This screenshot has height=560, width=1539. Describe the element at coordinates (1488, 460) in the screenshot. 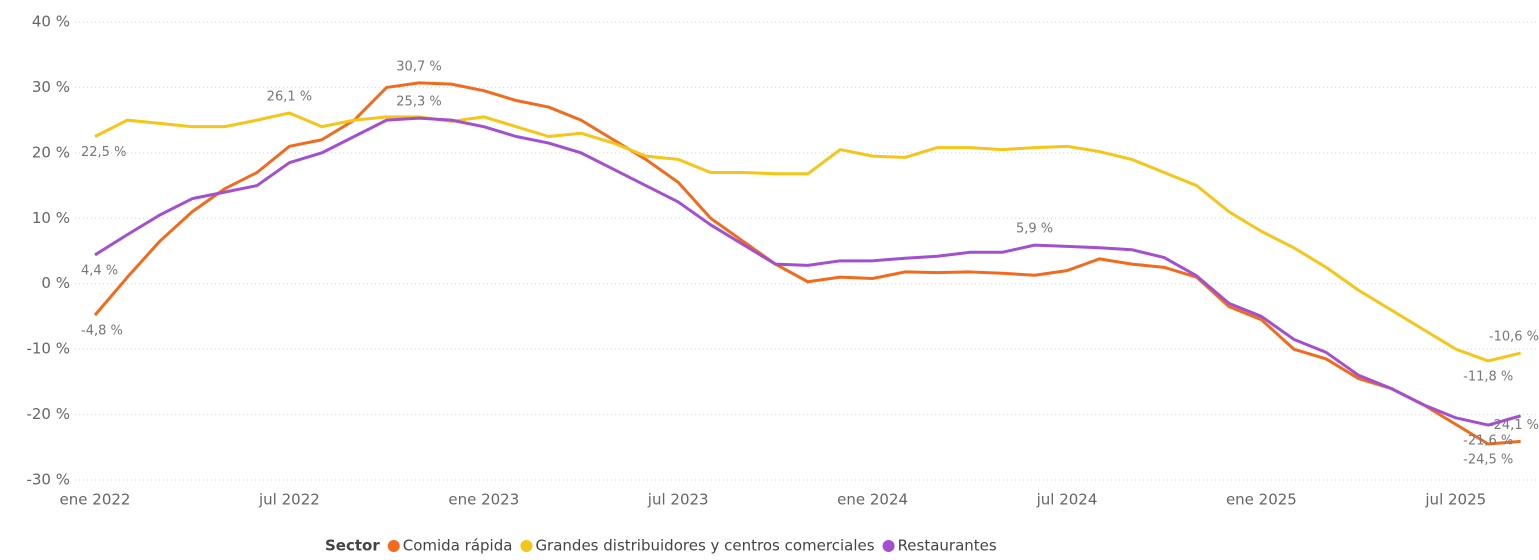

I see `data-label: -24,5 %` at that location.